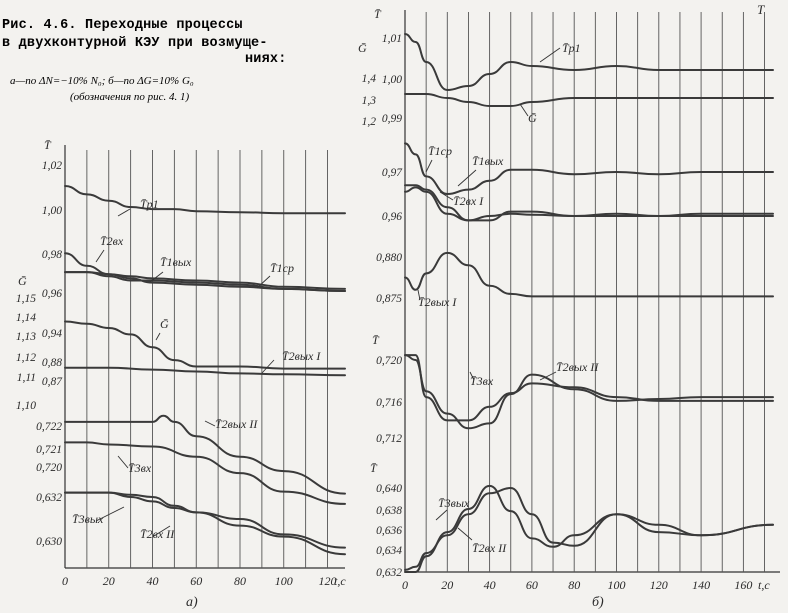 The height and width of the screenshot is (613, 788). What do you see at coordinates (392, 80) in the screenshot?
I see `panel-b-y-tick: 1,00` at bounding box center [392, 80].